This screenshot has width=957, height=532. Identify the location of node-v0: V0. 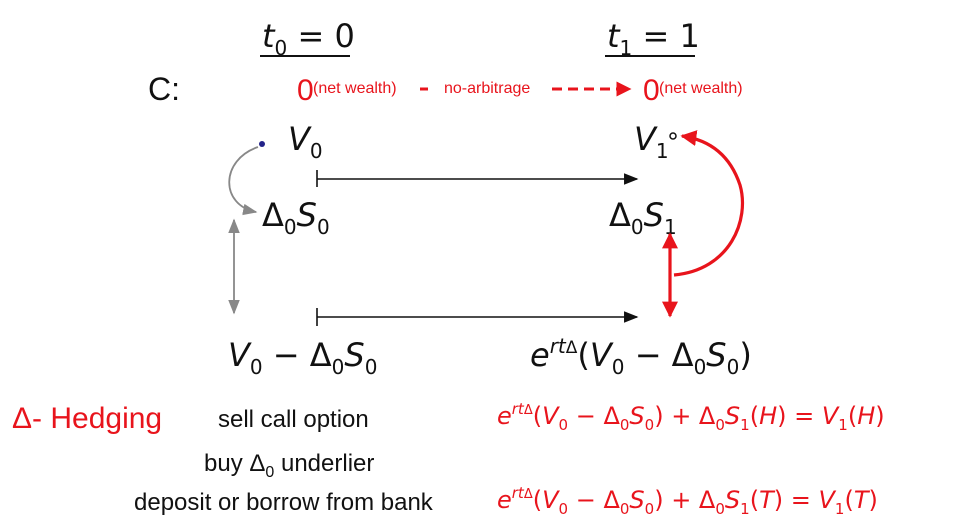
(305, 141).